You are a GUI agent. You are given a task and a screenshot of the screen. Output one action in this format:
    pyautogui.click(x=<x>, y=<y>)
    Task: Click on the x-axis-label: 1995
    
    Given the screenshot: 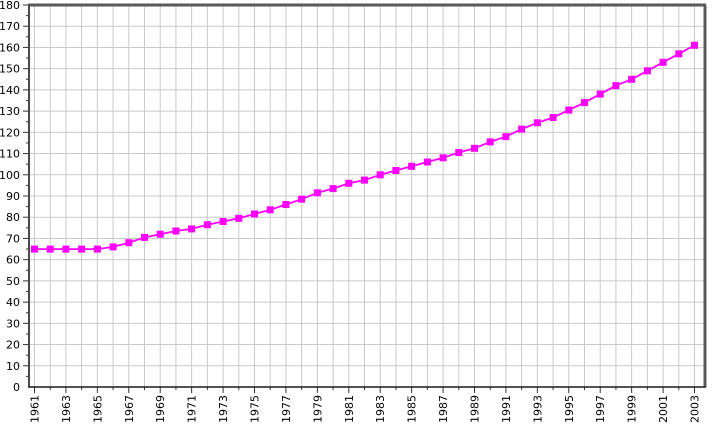 What is the action you would take?
    pyautogui.click(x=569, y=409)
    